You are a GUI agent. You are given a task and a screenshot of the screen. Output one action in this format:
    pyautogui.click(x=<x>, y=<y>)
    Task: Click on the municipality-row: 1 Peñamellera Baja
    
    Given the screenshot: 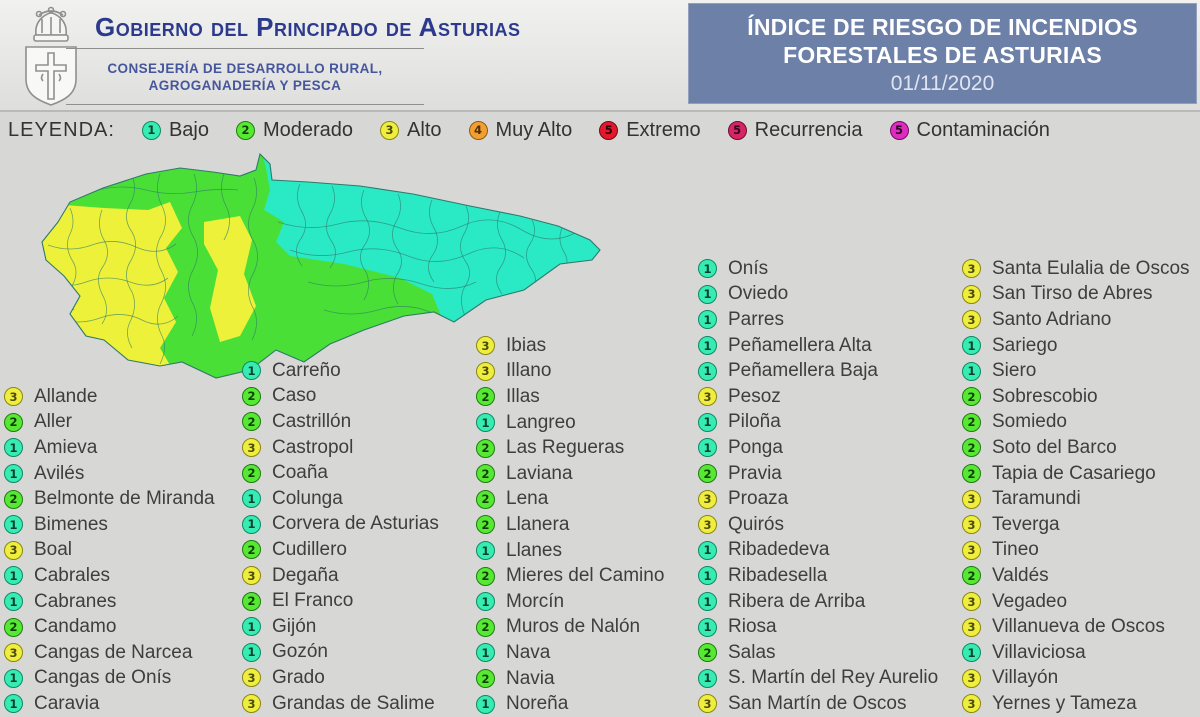 What is the action you would take?
    pyautogui.click(x=818, y=371)
    